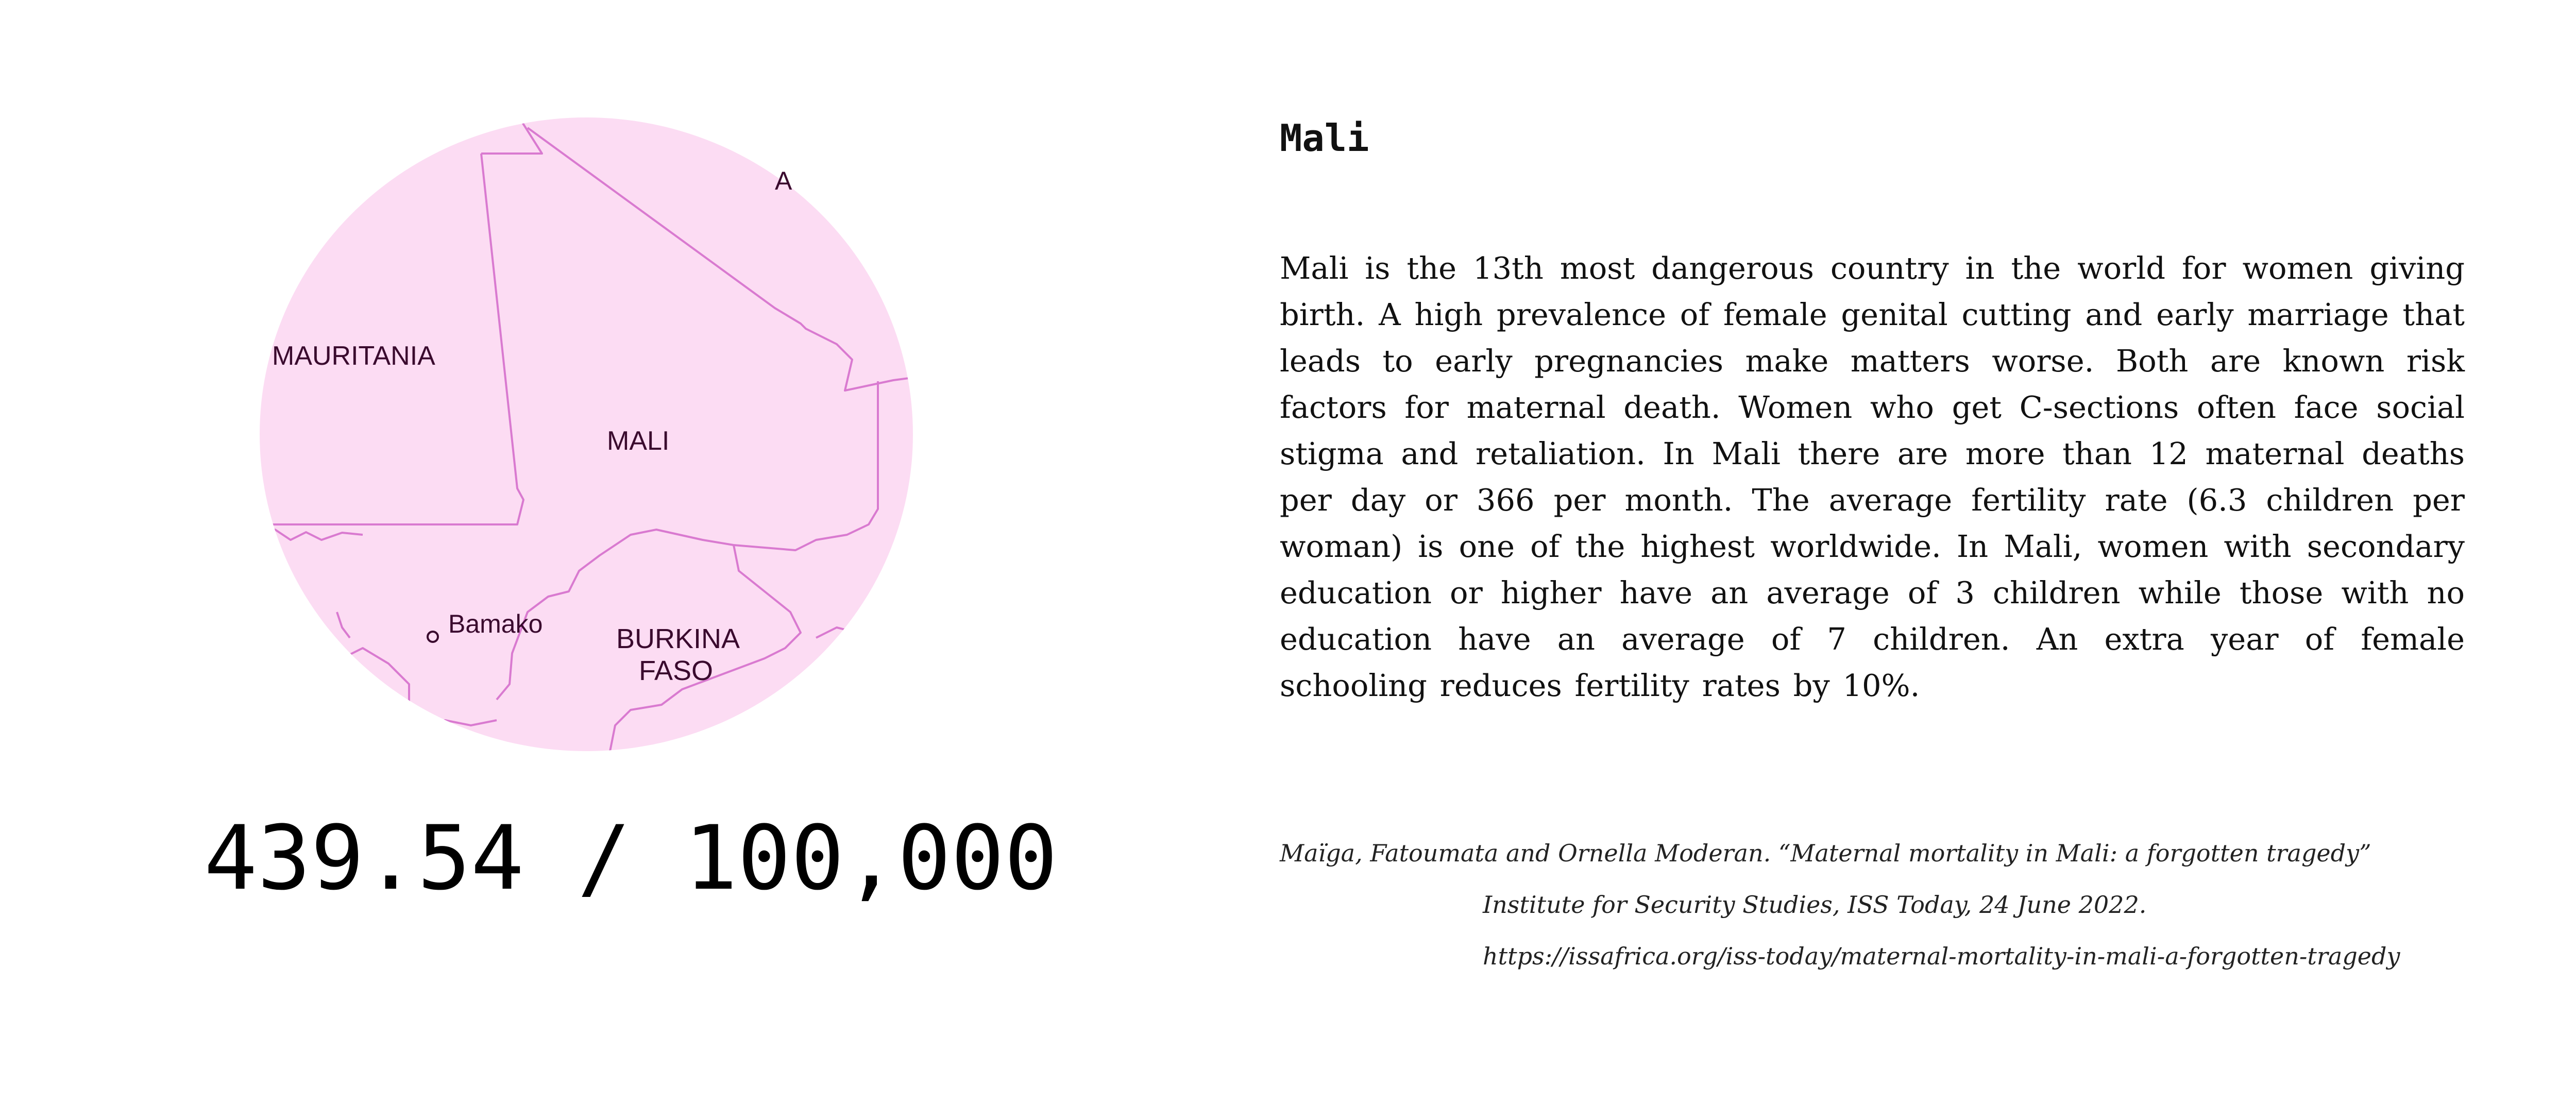 This screenshot has width=2576, height=1103. I want to click on map-circle, so click(586, 434).